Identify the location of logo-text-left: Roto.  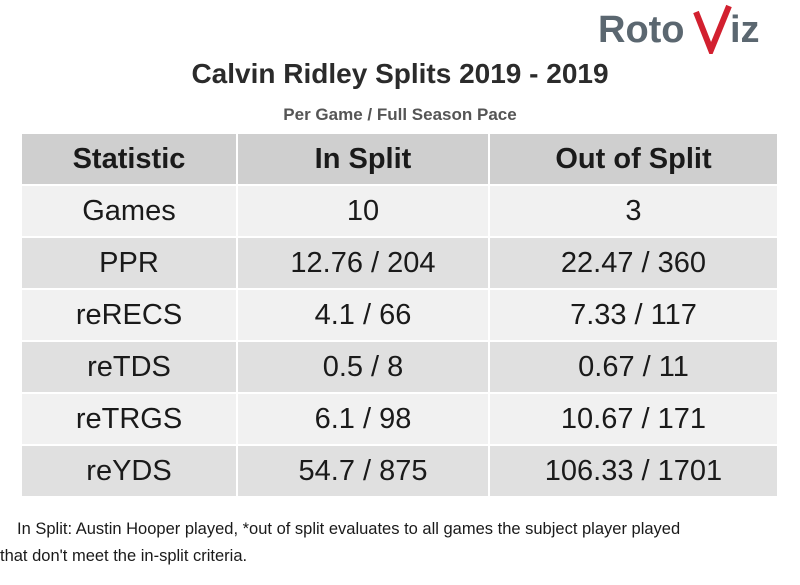
(641, 30).